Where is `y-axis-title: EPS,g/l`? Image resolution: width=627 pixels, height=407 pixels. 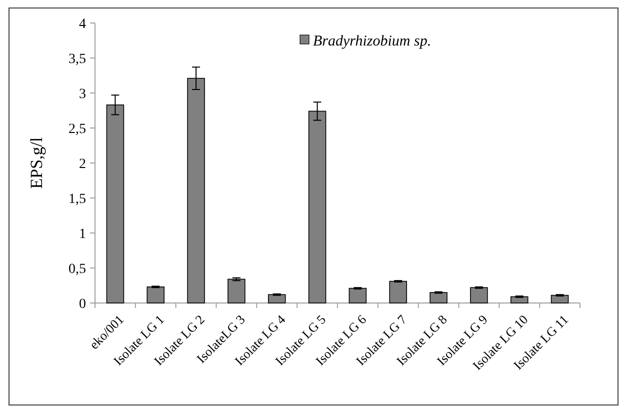
y-axis-title: EPS,g/l is located at coordinates (36, 162).